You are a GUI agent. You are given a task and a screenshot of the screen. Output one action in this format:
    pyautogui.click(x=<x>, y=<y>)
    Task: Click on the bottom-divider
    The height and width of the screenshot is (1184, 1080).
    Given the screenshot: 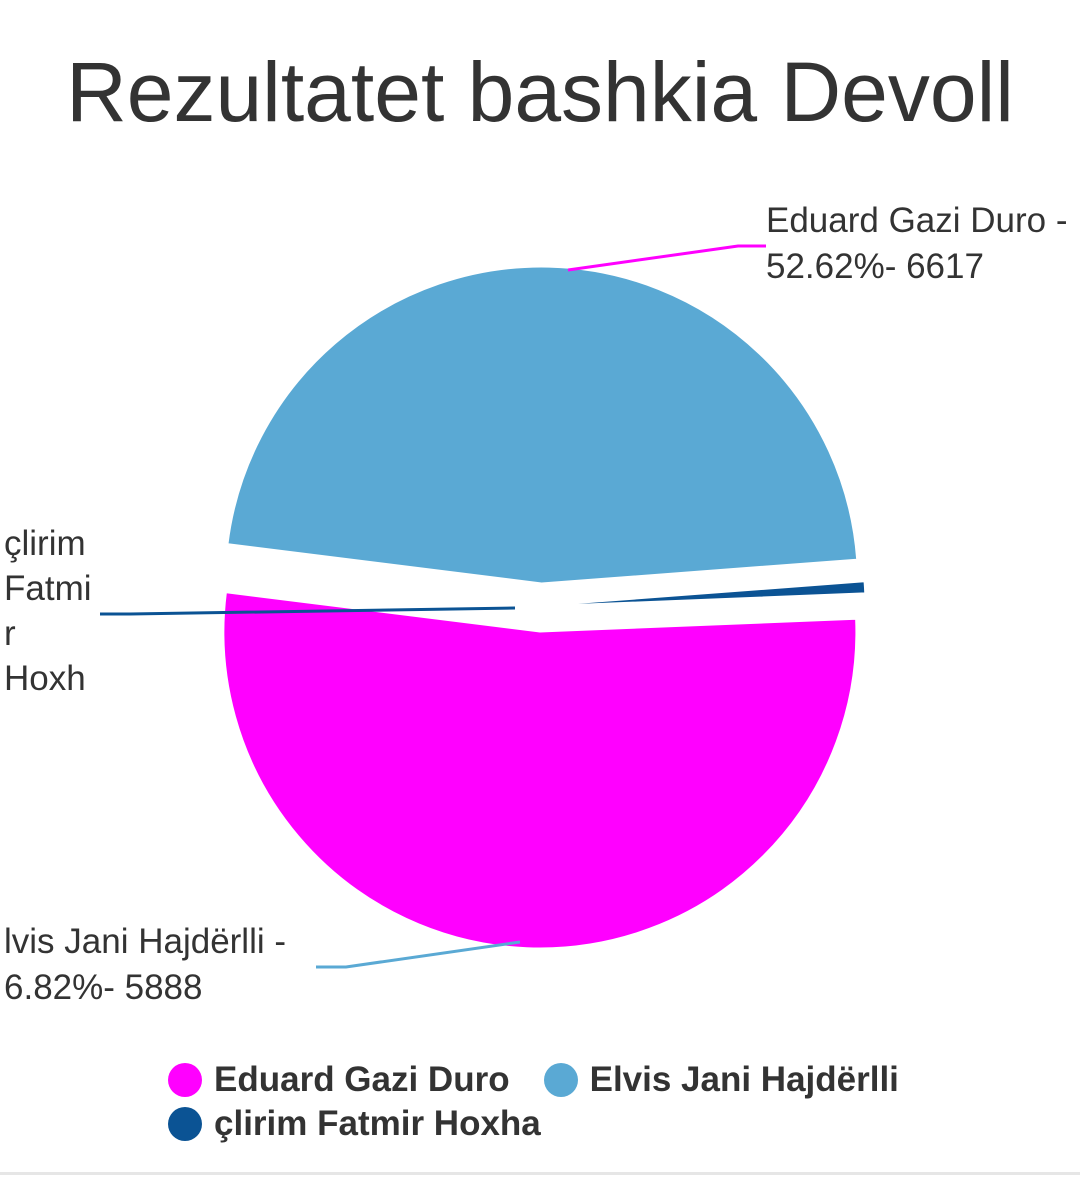 What is the action you would take?
    pyautogui.click(x=540, y=1173)
    